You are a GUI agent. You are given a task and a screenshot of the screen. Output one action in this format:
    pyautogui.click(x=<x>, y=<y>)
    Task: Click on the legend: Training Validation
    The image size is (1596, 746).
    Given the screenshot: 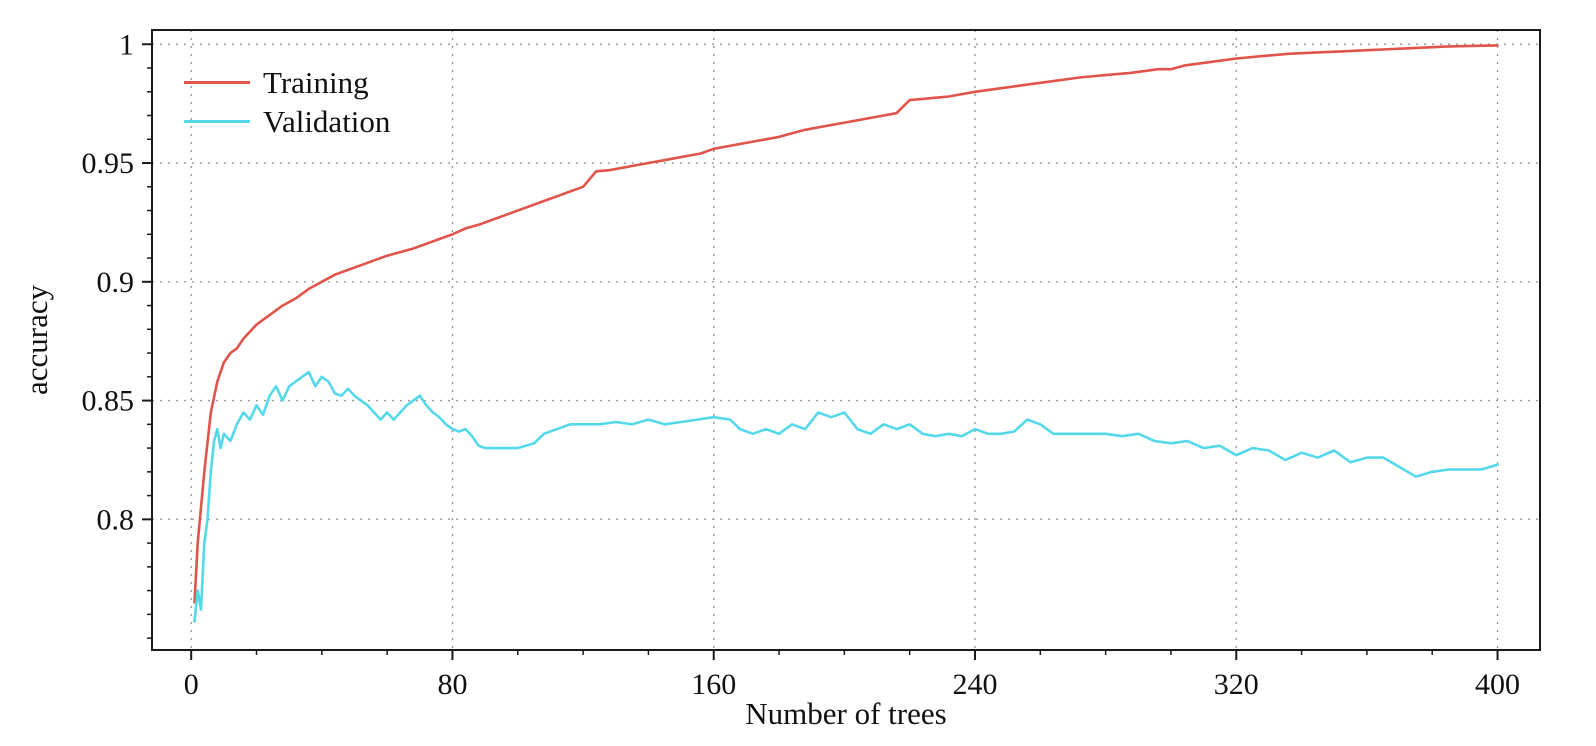 What is the action you would take?
    pyautogui.click(x=287, y=102)
    